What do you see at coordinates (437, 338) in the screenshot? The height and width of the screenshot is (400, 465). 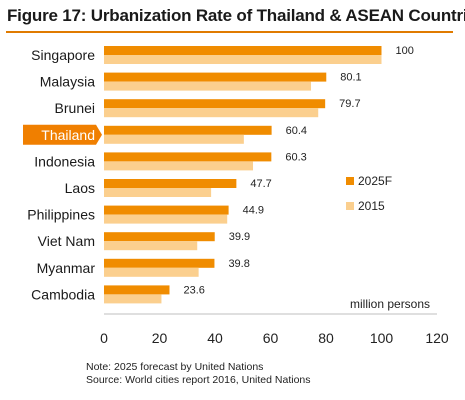 I see `x-tick-label-120: 120` at bounding box center [437, 338].